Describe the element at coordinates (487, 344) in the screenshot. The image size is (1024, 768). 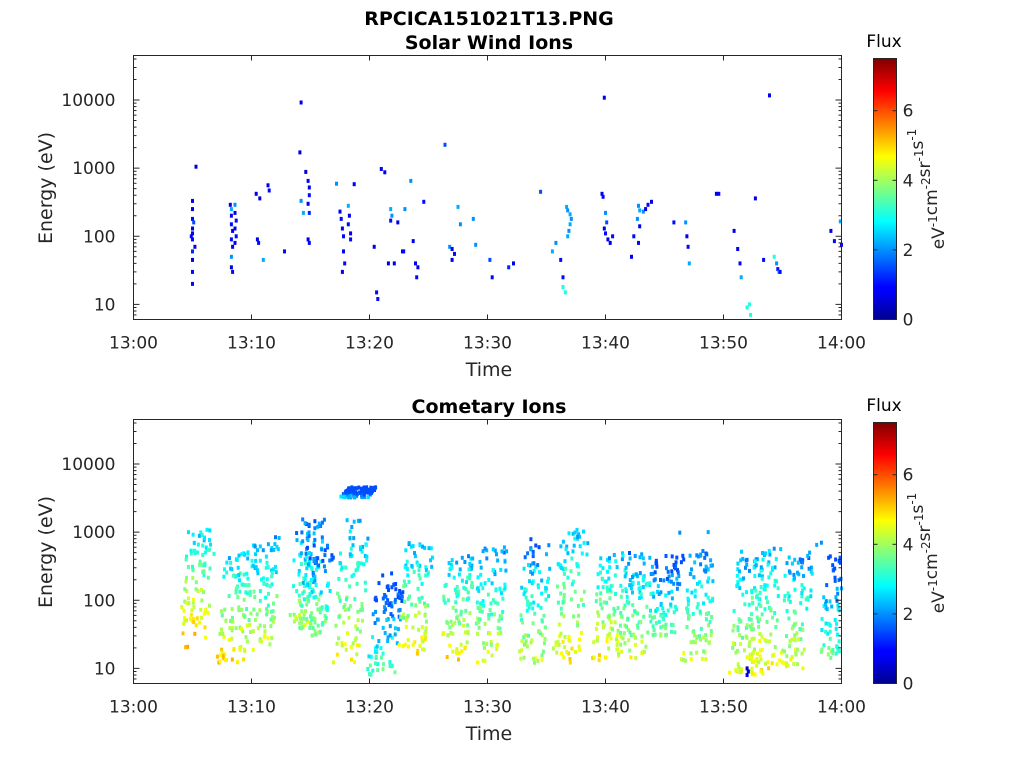
I see `x-tick-label: 13:30` at that location.